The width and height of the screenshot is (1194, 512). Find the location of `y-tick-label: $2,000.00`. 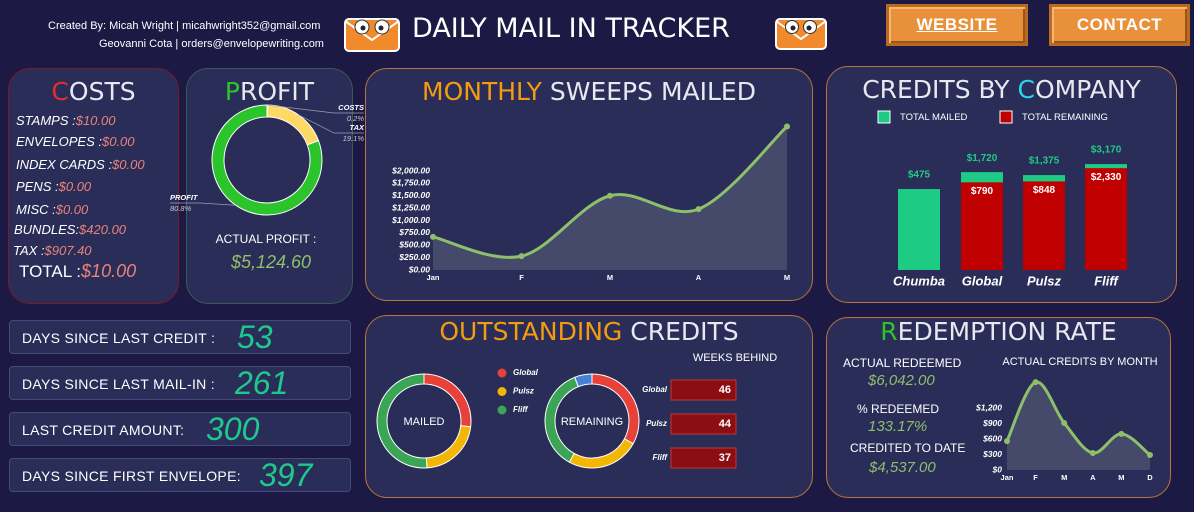

y-tick-label: $2,000.00 is located at coordinates (410, 170).